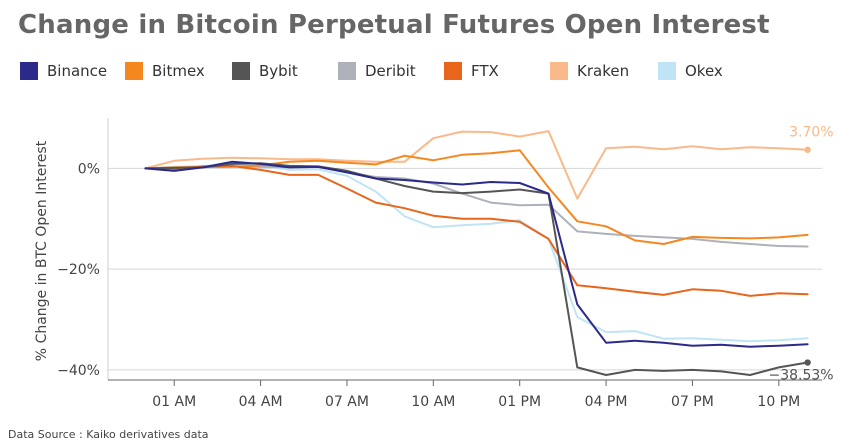 The image size is (846, 446). Describe the element at coordinates (485, 71) in the screenshot. I see `legend-label: FTX` at that location.